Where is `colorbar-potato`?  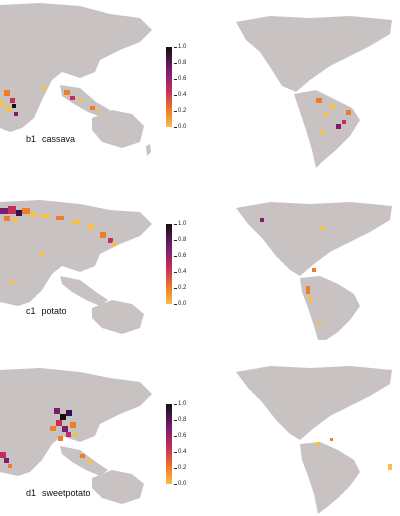 colorbar-potato is located at coordinates (169, 264).